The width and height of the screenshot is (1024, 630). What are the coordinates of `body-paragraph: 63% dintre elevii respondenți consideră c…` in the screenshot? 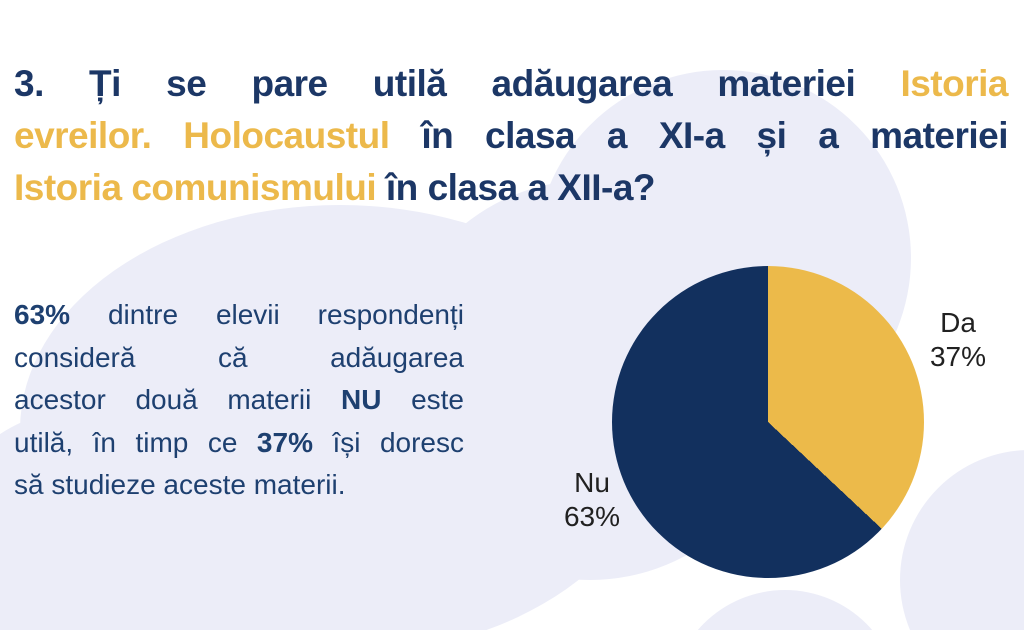 It's located at (239, 400).